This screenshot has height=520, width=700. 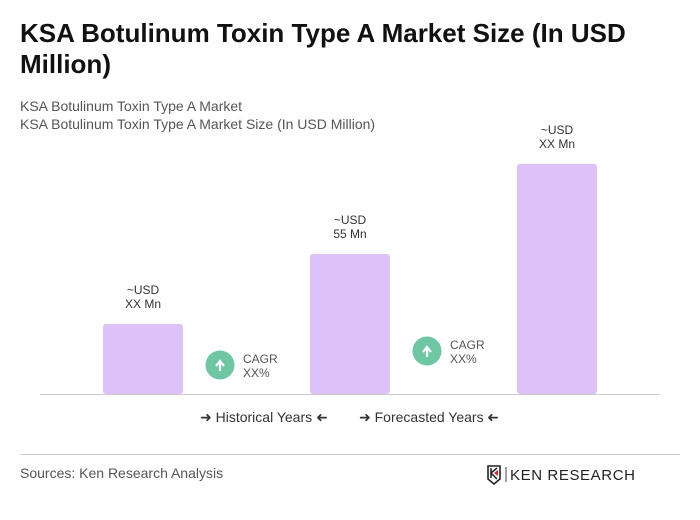 I want to click on footer-divider, so click(x=350, y=454).